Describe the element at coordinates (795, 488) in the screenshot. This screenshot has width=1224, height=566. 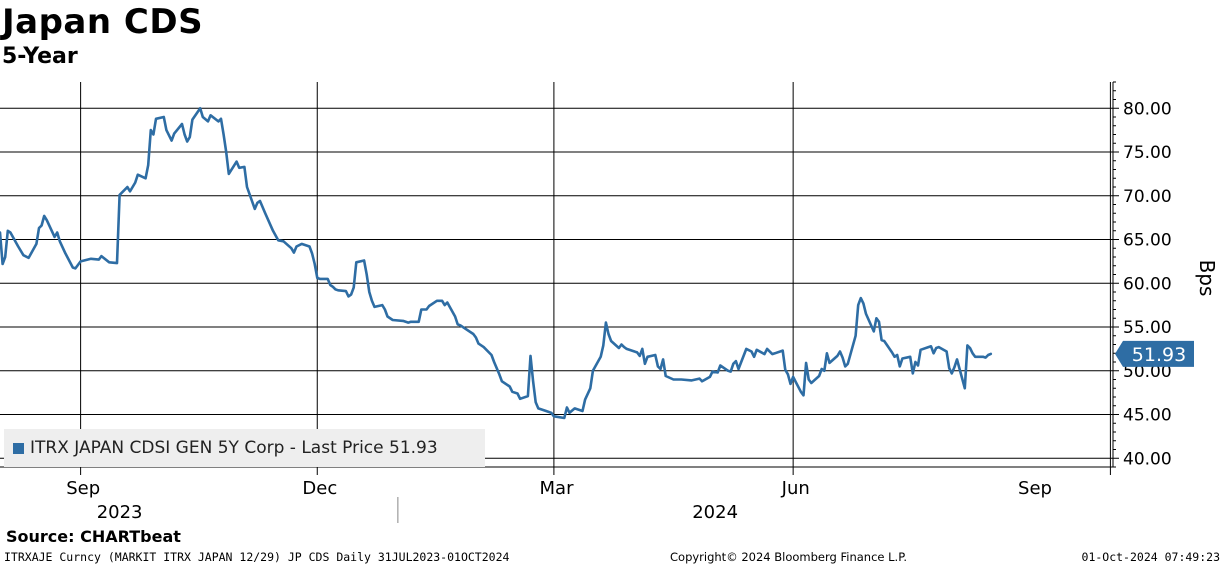
I see `x-tick-label: Jun` at that location.